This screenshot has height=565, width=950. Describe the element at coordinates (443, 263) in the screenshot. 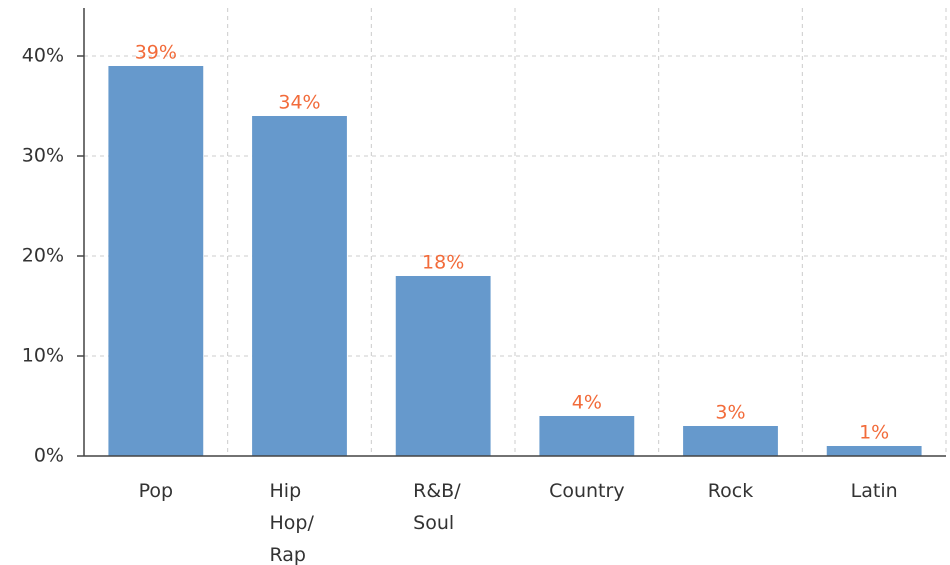

I see `data-label: 18%` at that location.